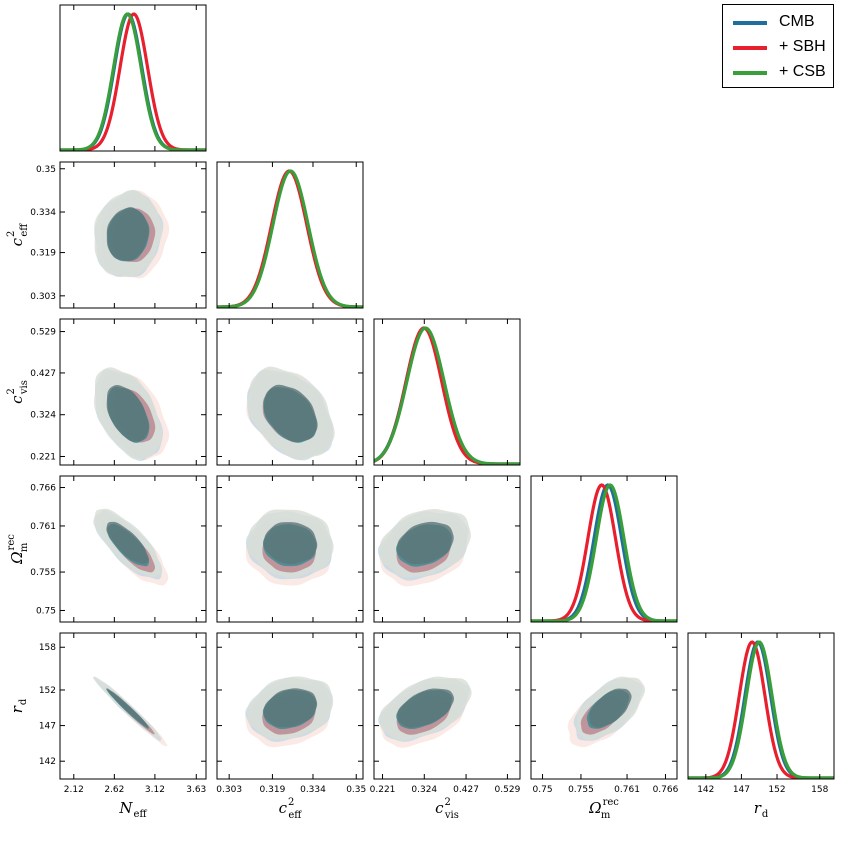 This screenshot has width=843, height=843. I want to click on yaxis-label-rd: rd, so click(18, 705).